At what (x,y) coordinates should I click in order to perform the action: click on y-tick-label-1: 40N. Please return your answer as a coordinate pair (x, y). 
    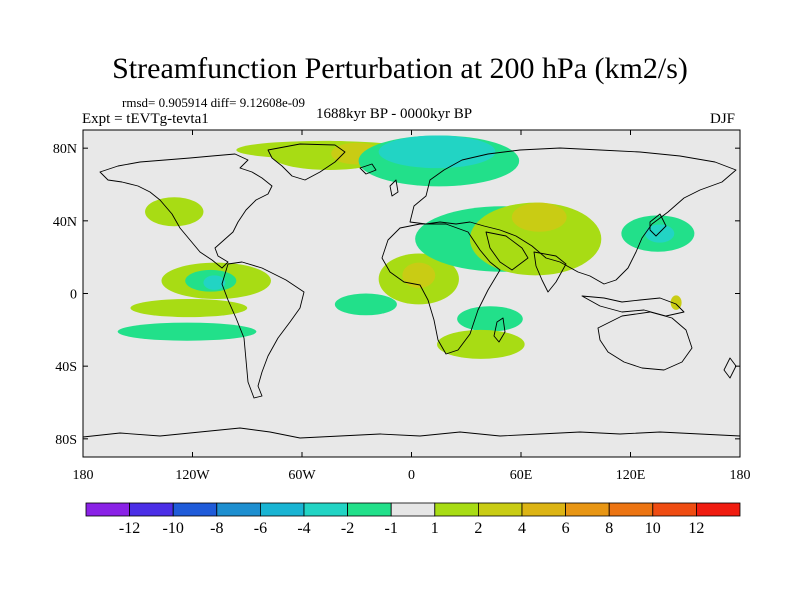
    Looking at the image, I should click on (65, 222).